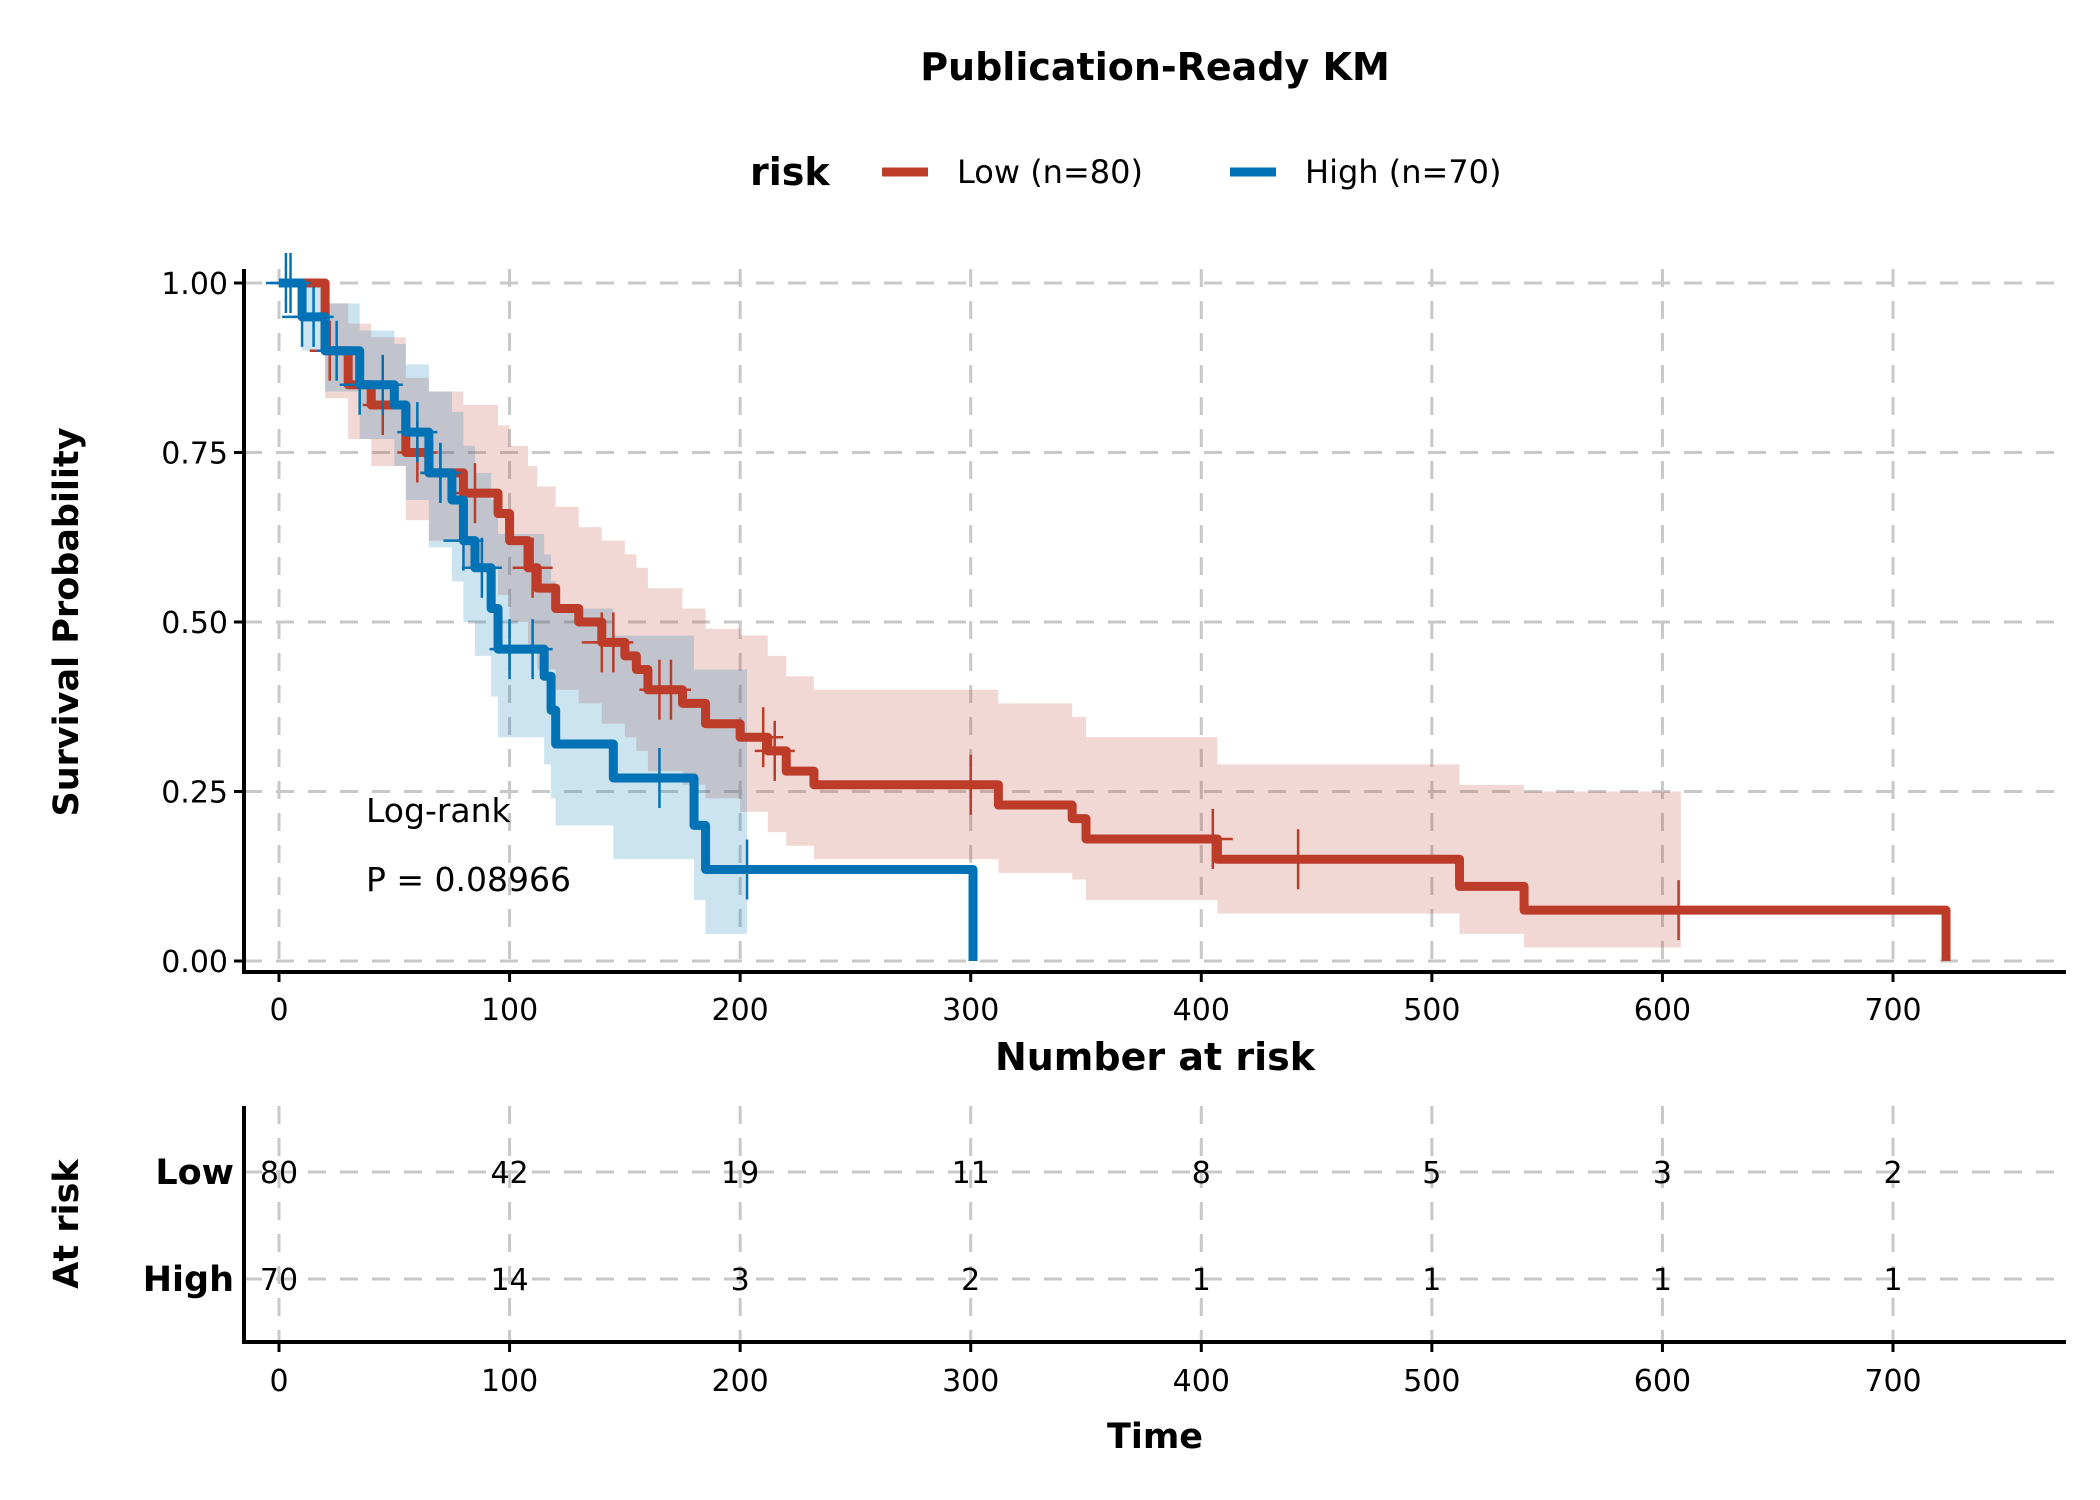 The height and width of the screenshot is (1500, 2100). I want to click on risk-table-title: Number at risk, so click(1155, 1057).